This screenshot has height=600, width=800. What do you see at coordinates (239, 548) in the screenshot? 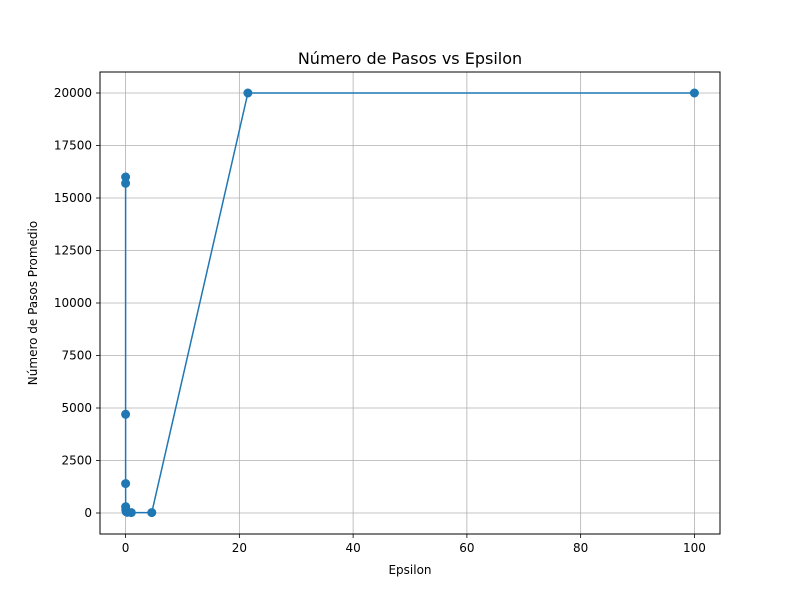
I see `x-tick-label: 20` at bounding box center [239, 548].